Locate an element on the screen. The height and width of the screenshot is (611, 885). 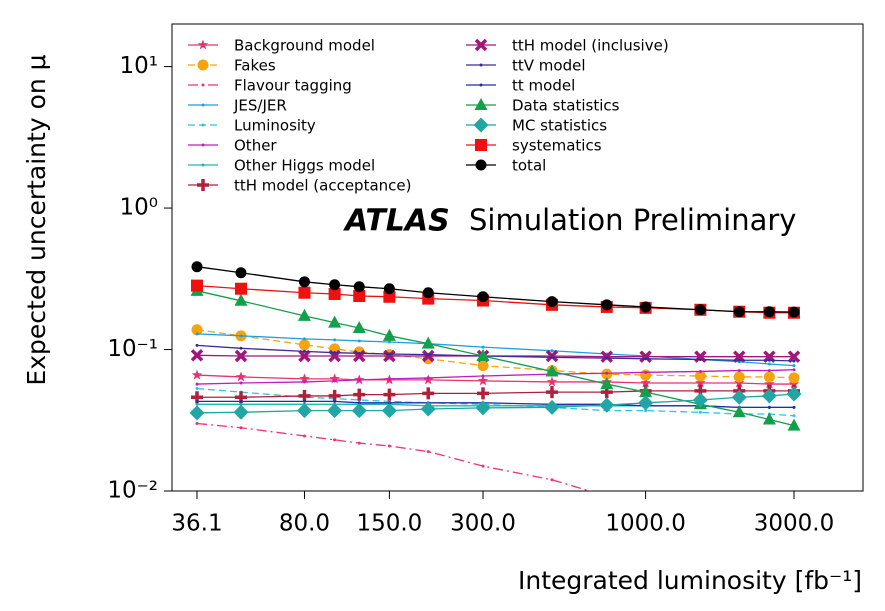
legend-label: Background model is located at coordinates (304, 46).